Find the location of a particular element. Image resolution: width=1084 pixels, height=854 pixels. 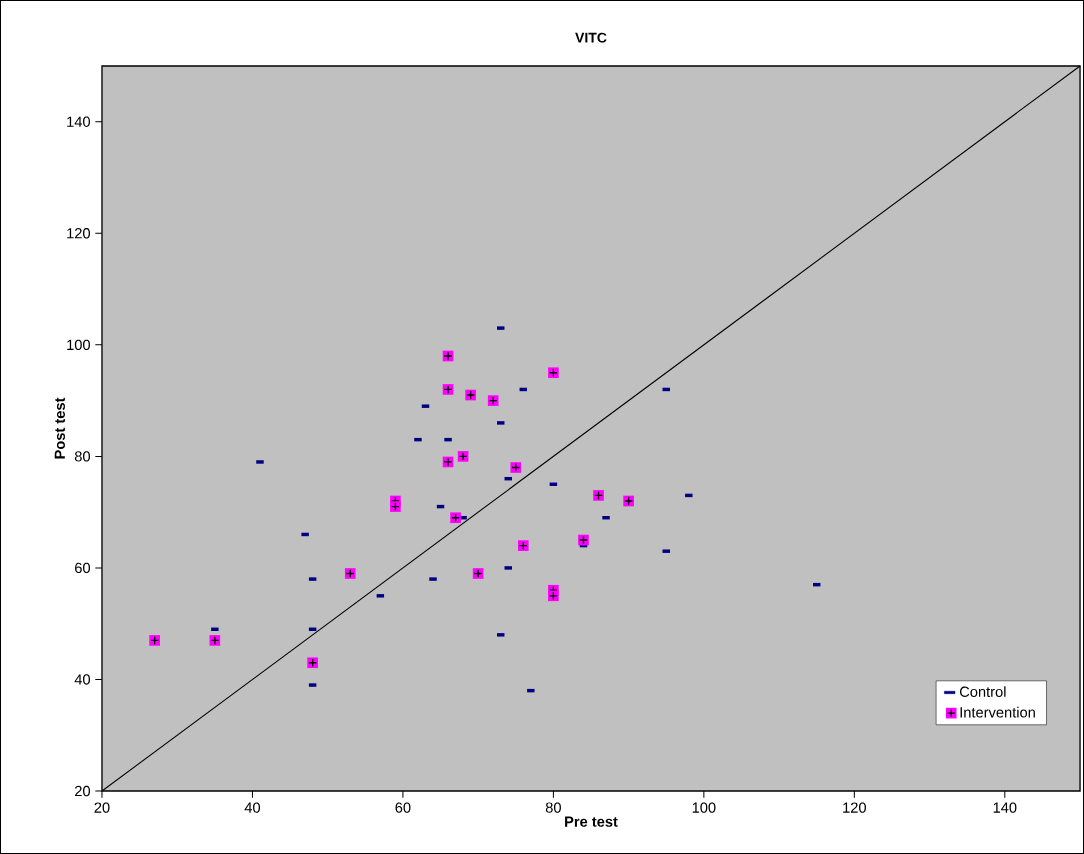

x-tick-label: 80 is located at coordinates (553, 807).